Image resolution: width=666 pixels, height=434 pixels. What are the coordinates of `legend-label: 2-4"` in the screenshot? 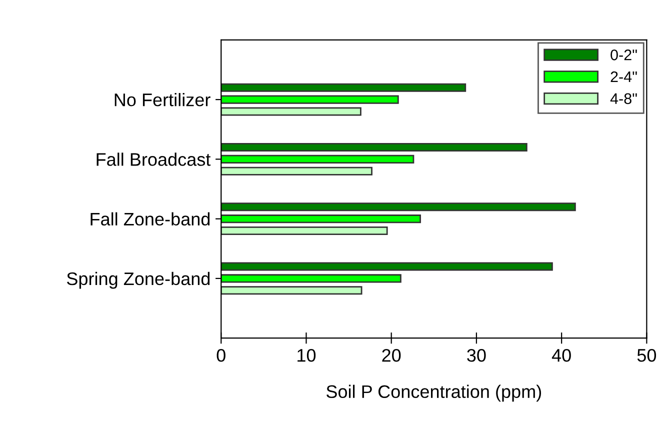 It's located at (623, 76).